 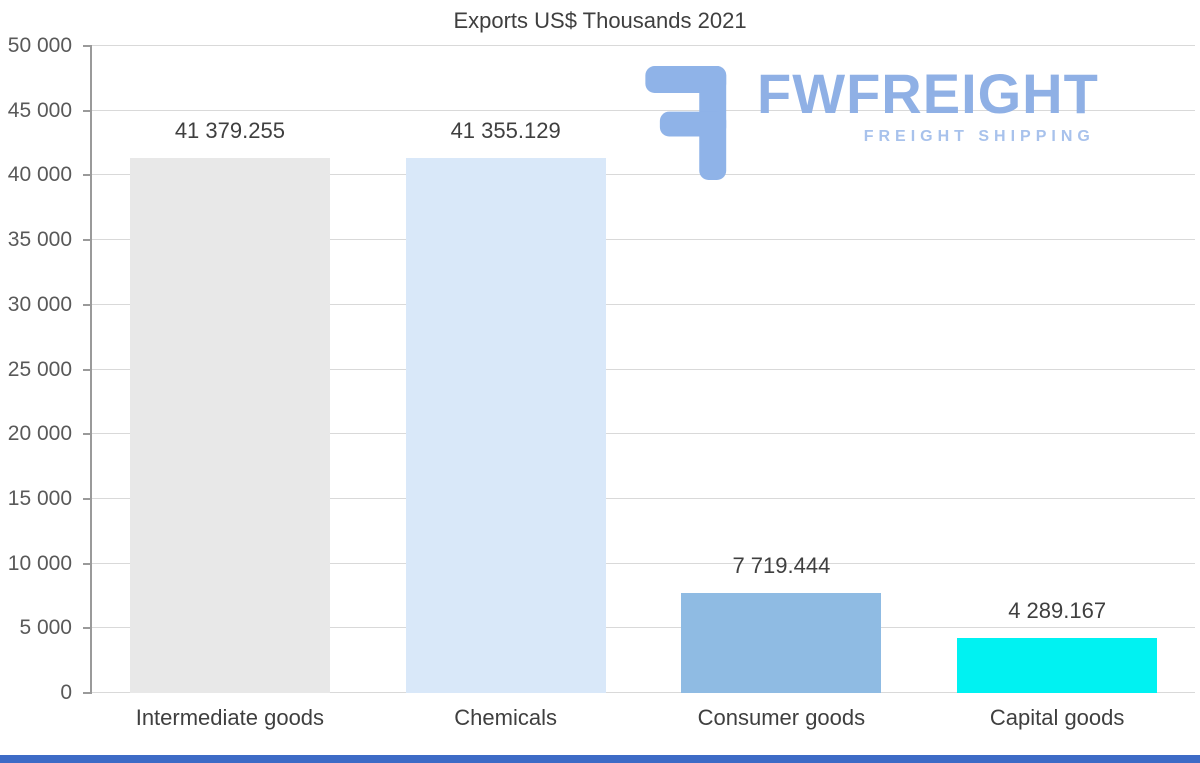 I want to click on brand-tagline: FREIGHT SHIPPING, so click(x=979, y=136).